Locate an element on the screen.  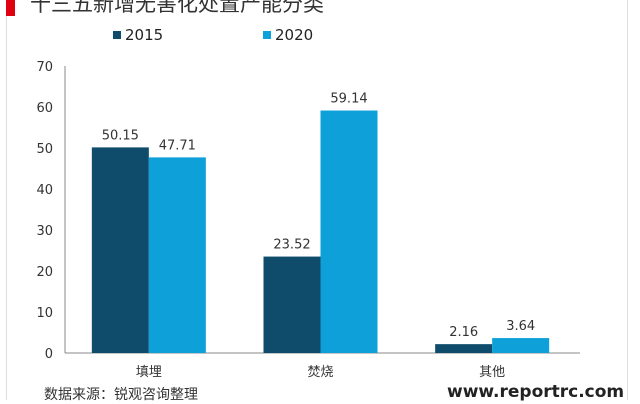
data-label: 59.14 is located at coordinates (348, 99).